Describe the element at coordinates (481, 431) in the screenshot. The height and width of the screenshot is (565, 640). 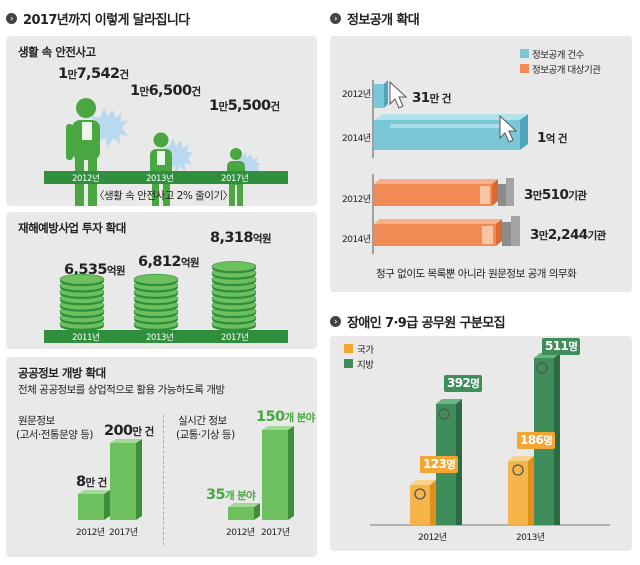
I see `wheelchair-icon` at that location.